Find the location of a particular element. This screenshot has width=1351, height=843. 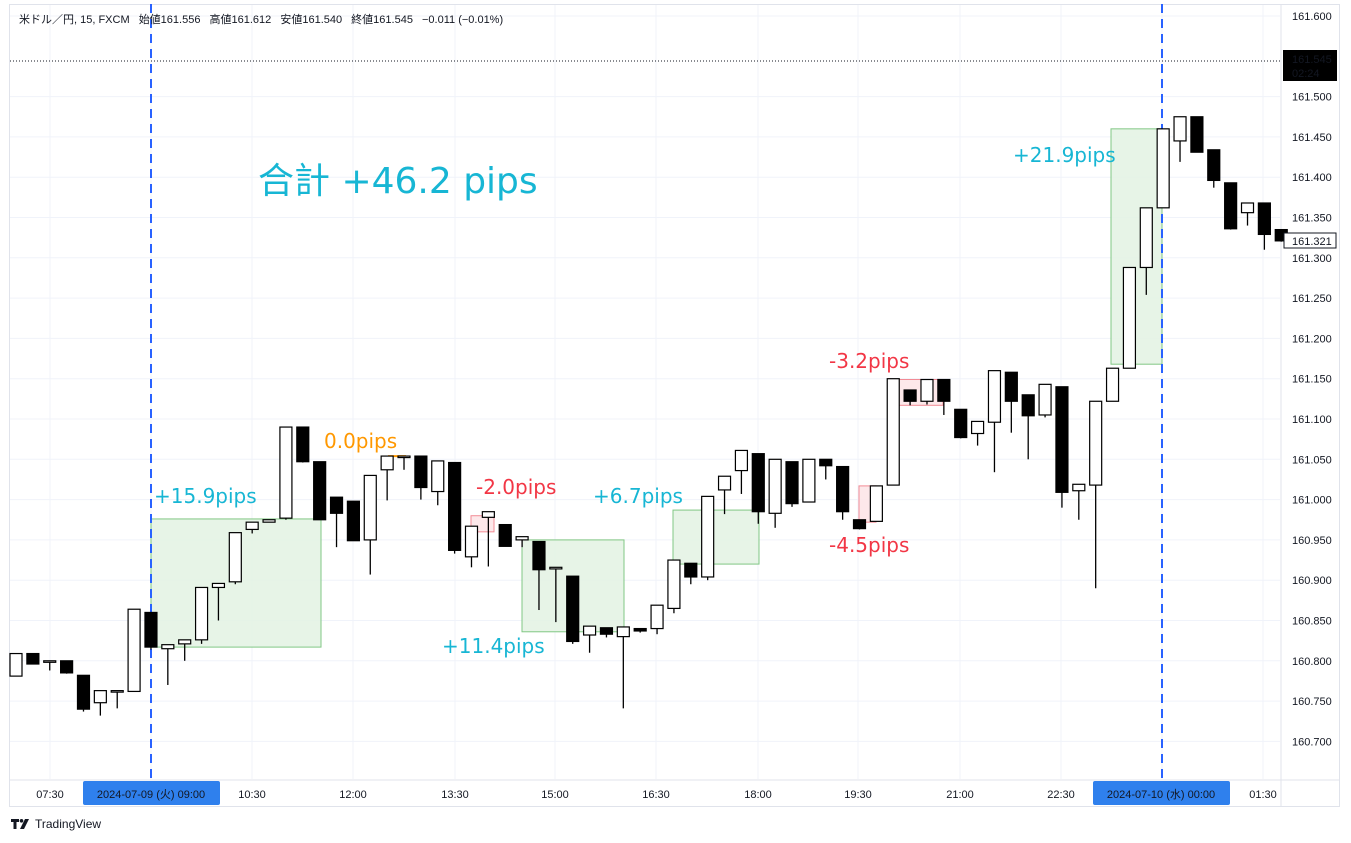

time-axis-tick: 22:30 is located at coordinates (1061, 795).